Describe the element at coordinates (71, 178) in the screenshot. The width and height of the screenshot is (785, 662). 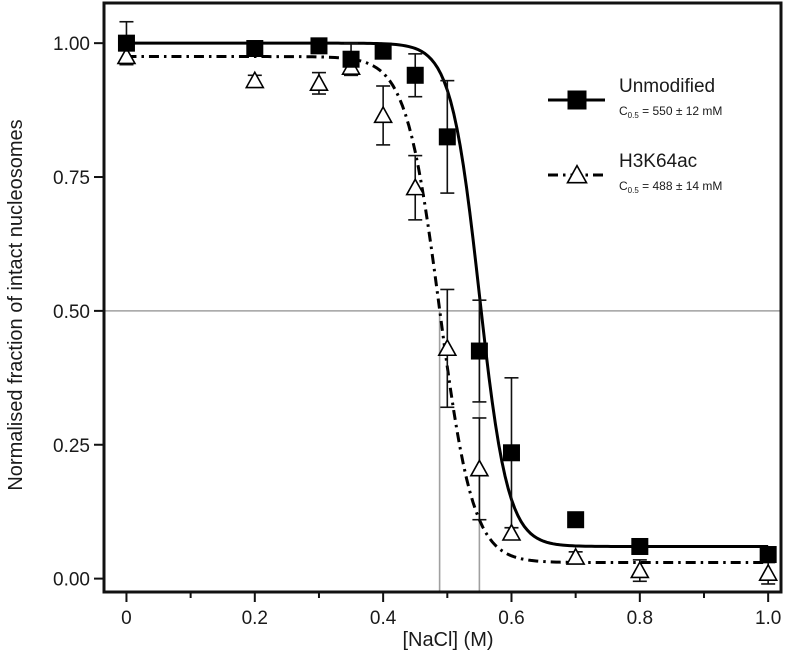
I see `y-tick-label: 0.75` at that location.